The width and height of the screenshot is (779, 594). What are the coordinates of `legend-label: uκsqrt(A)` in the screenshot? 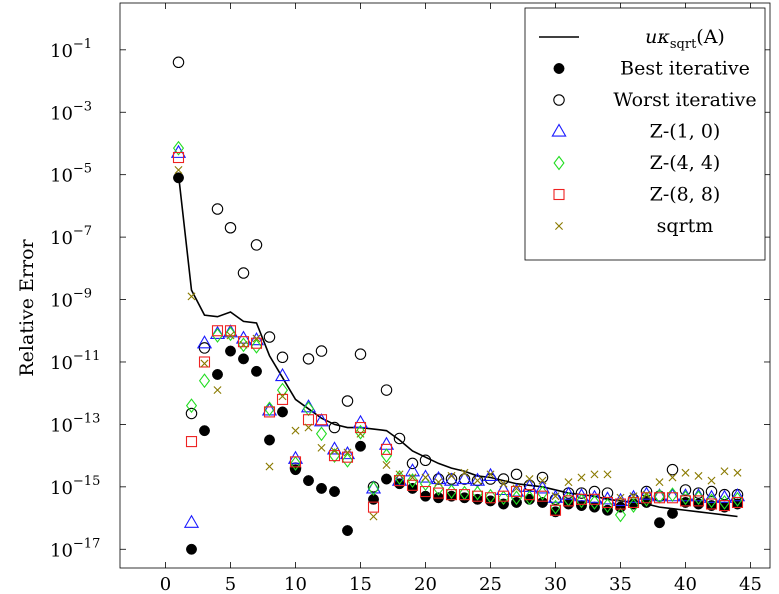 It's located at (685, 39).